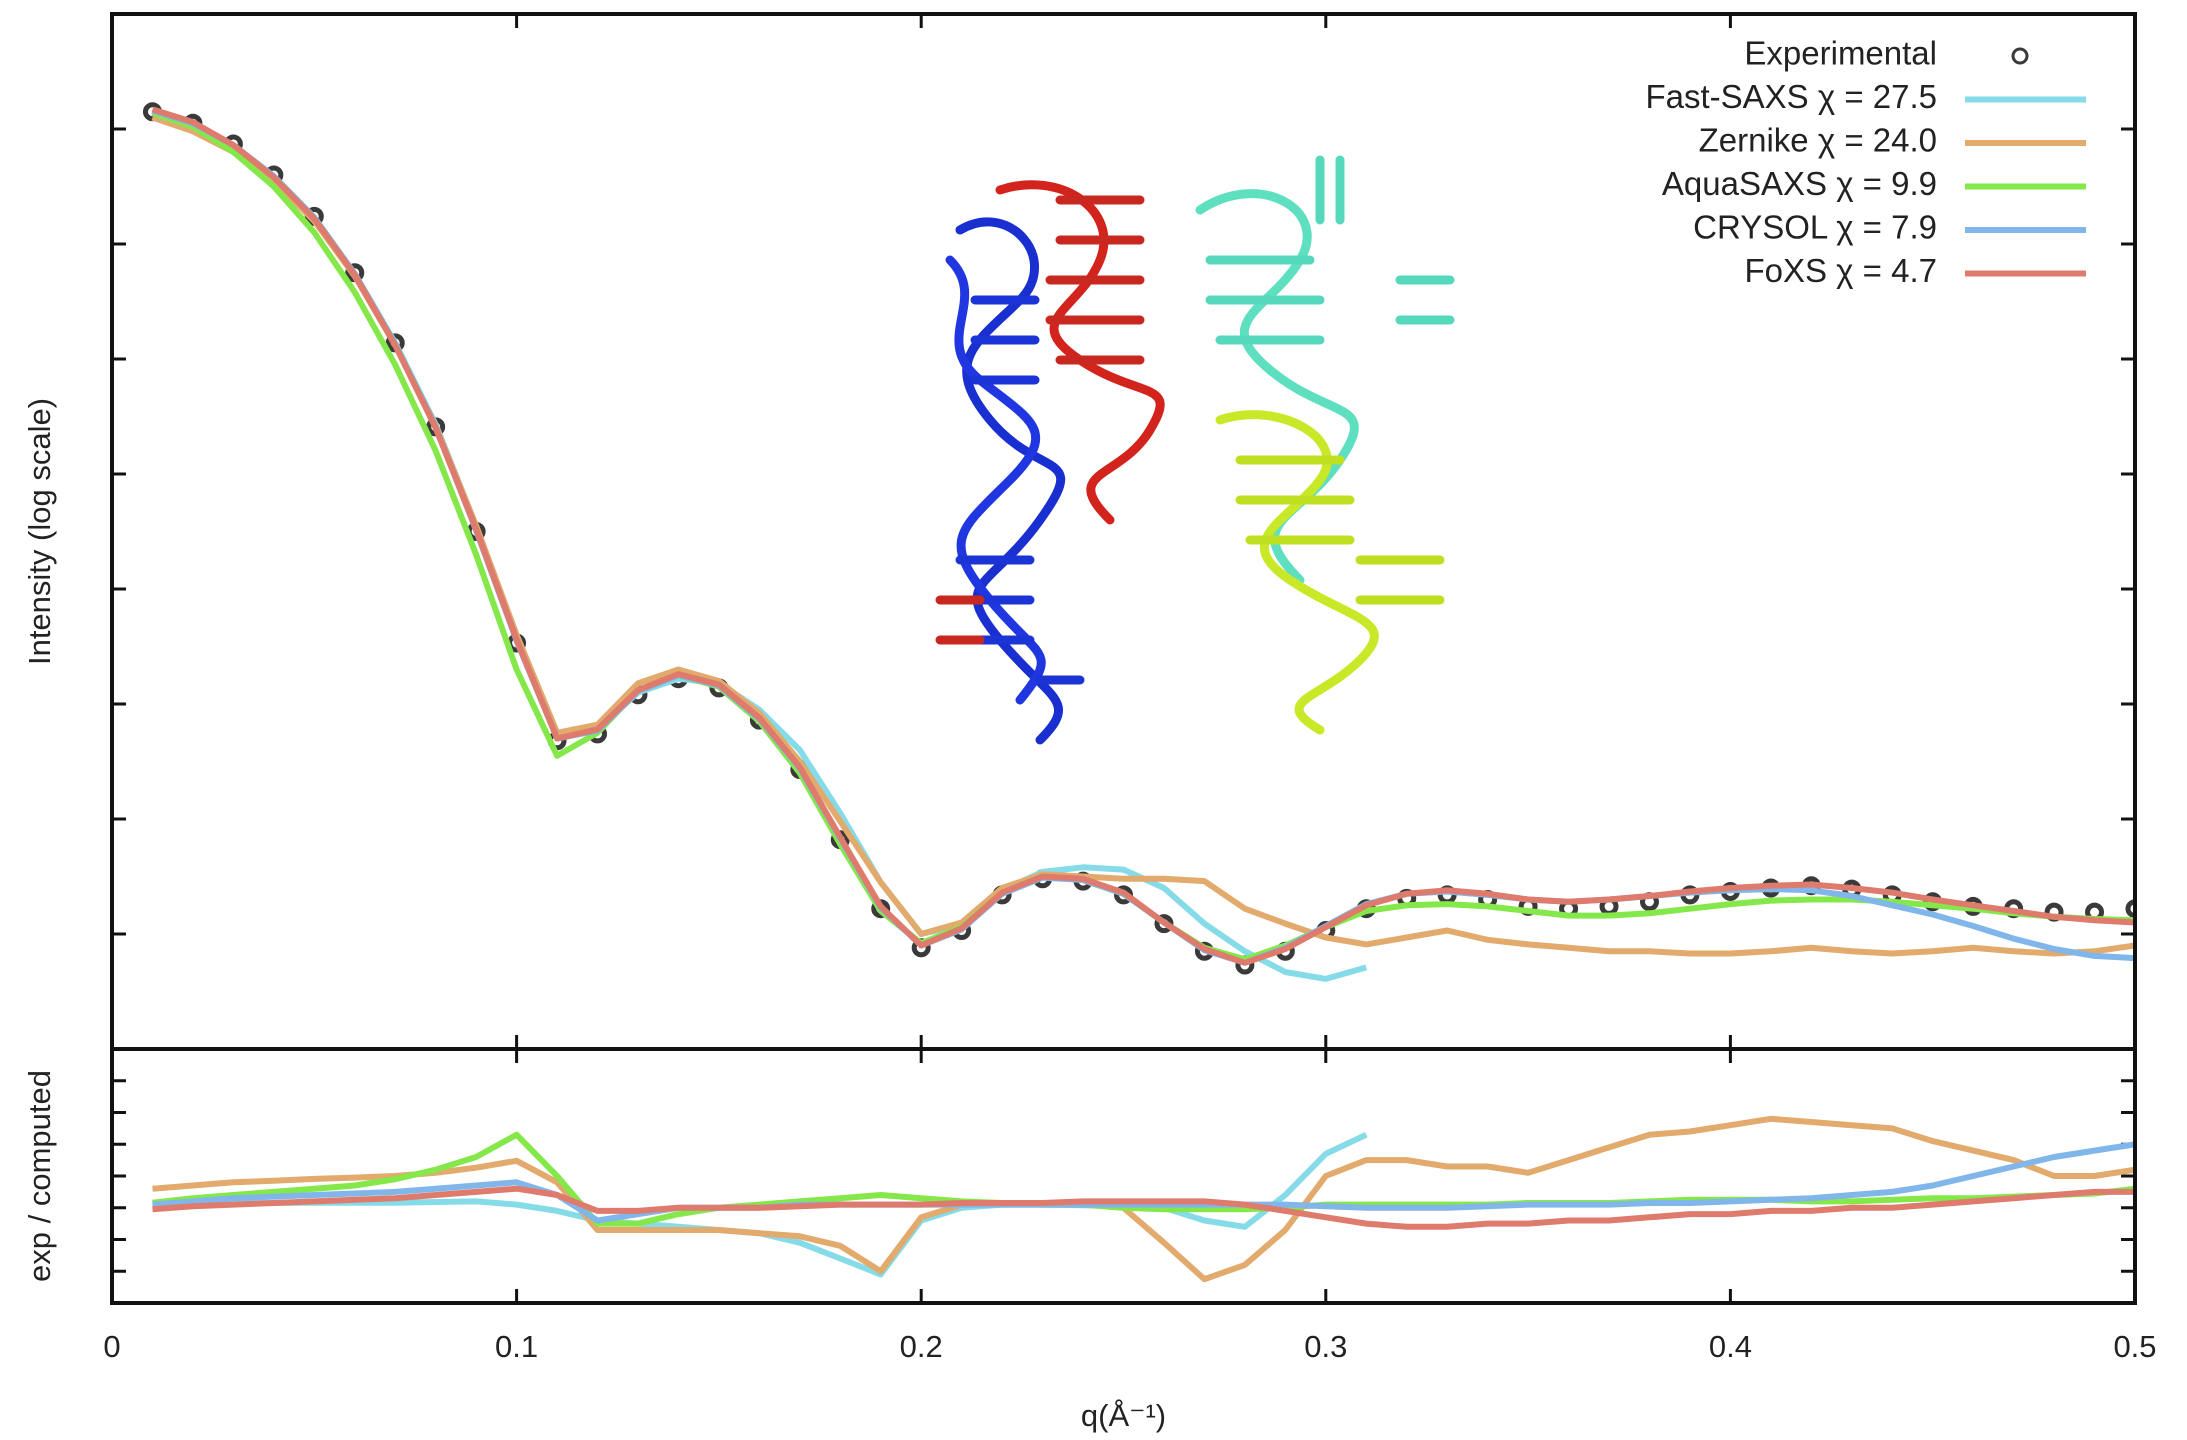 This screenshot has width=2187, height=1440. I want to click on legend-label: Fast-SAXS χ = 27.5, so click(1791, 96).